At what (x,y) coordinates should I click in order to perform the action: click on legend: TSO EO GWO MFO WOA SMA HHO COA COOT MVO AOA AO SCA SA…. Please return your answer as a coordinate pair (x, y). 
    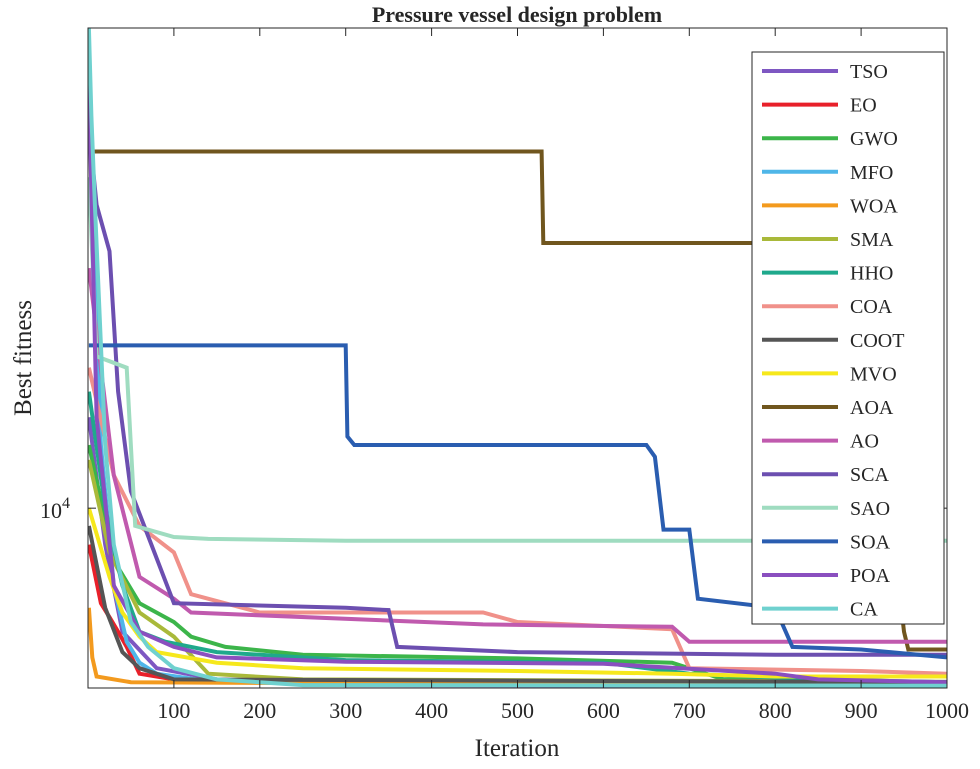
    Looking at the image, I should click on (848, 338).